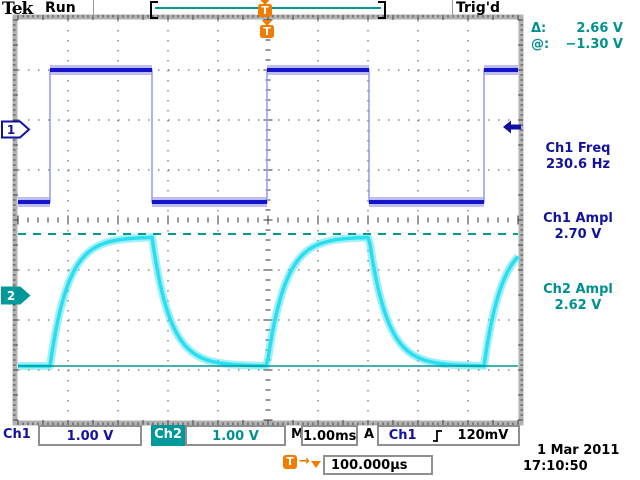 This screenshot has height=480, width=640. What do you see at coordinates (483, 435) in the screenshot?
I see `trigger-level-readout: 120mV` at bounding box center [483, 435].